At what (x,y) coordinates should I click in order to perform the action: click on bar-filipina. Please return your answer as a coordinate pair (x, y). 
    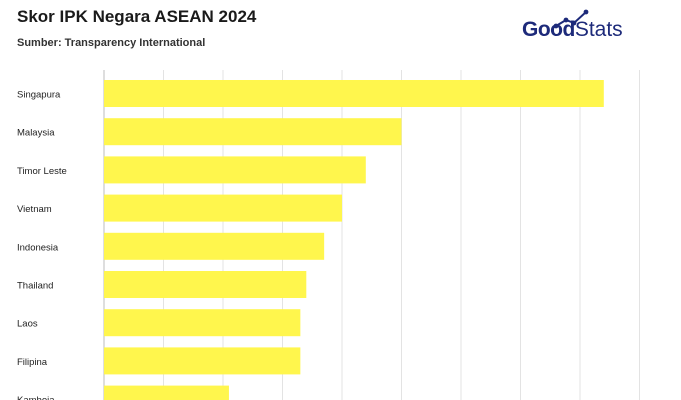
    Looking at the image, I should click on (202, 361).